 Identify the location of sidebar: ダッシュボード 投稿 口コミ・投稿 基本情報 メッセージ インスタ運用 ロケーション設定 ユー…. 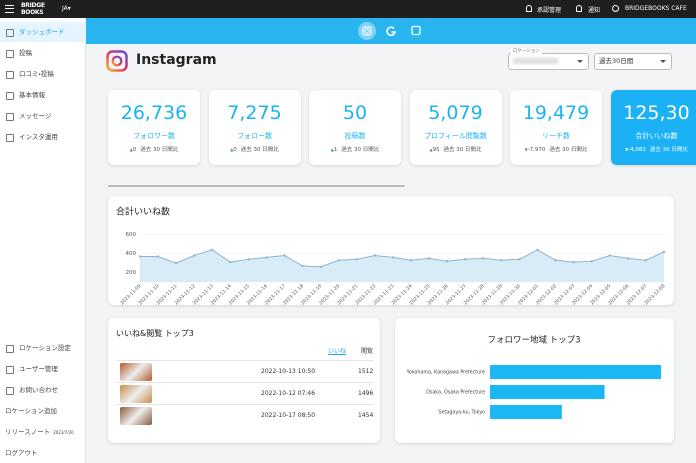
(43, 240).